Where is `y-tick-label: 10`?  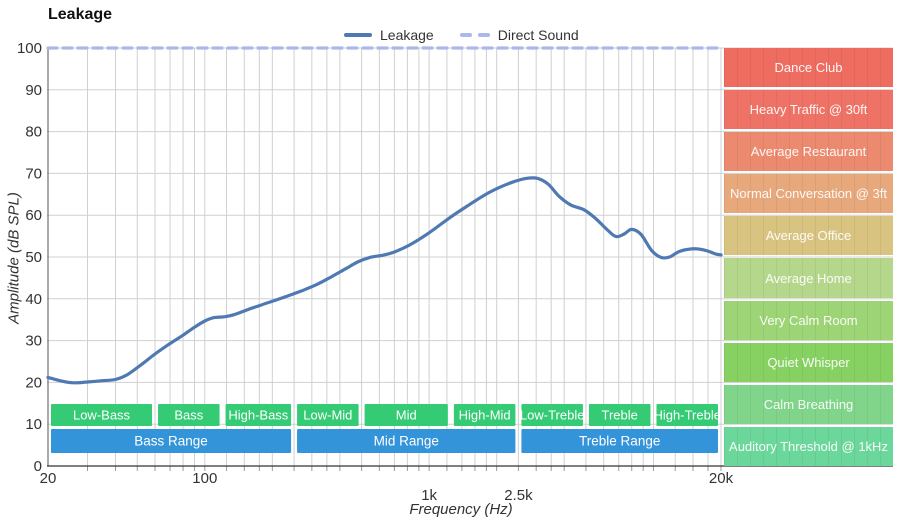
y-tick-label: 10 is located at coordinates (33, 424).